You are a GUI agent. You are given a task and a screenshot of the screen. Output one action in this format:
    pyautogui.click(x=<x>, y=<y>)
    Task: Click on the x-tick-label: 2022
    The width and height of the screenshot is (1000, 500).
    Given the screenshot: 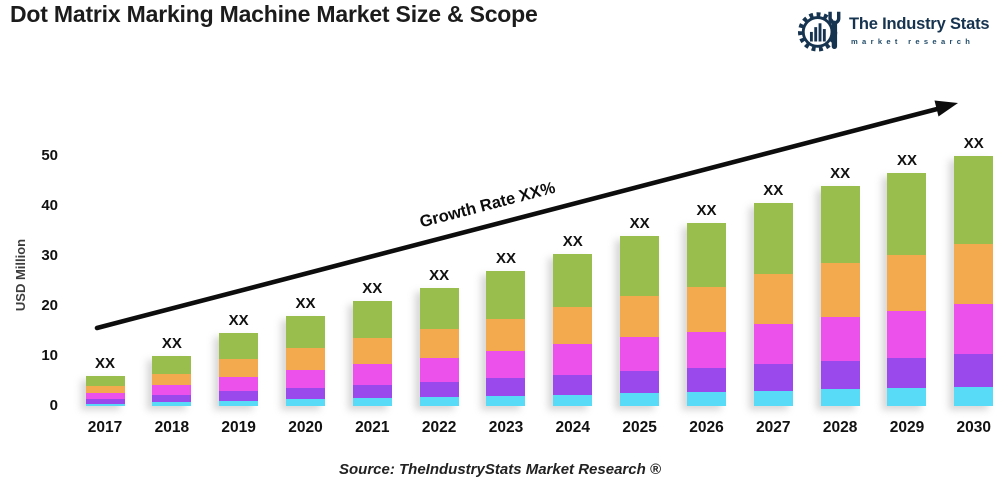 What is the action you would take?
    pyautogui.click(x=439, y=427)
    